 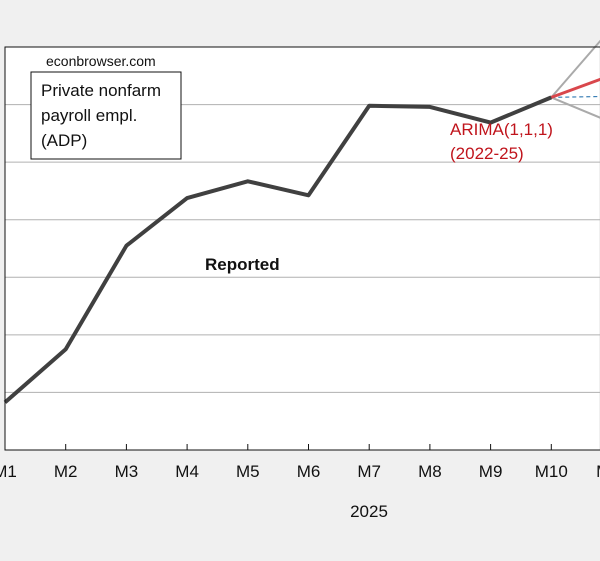 What do you see at coordinates (491, 471) in the screenshot?
I see `x-tick-label: M9` at bounding box center [491, 471].